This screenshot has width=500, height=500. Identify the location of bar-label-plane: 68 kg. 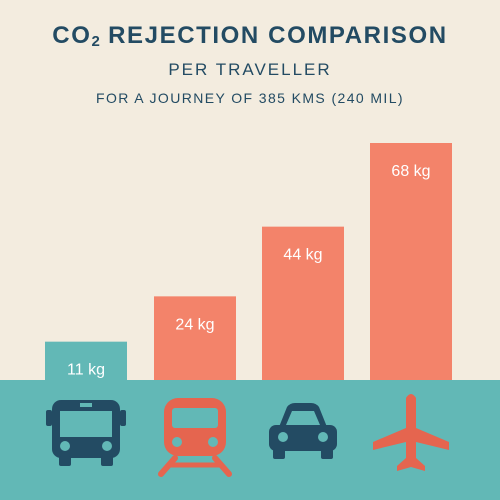
(410, 171).